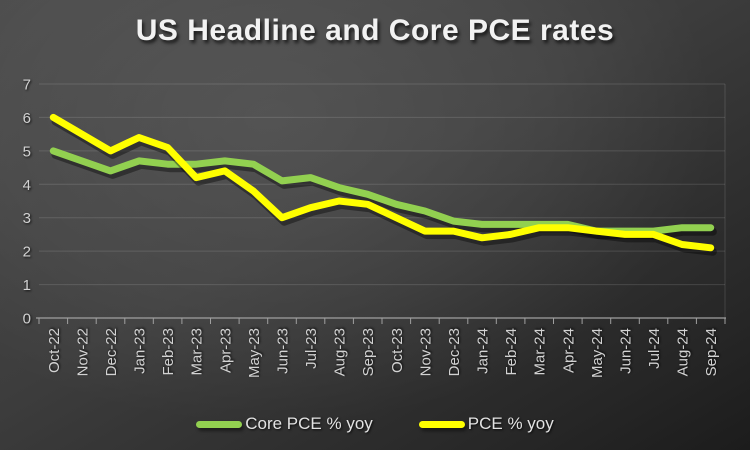  I want to click on x-axis-label-apr-23: Apr-23, so click(225, 350).